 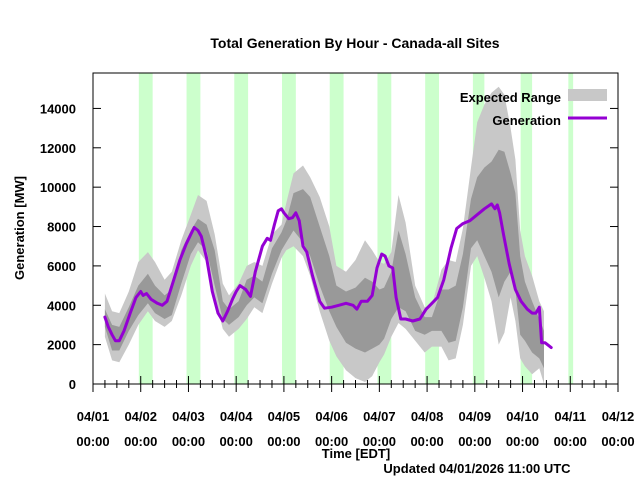 What do you see at coordinates (331, 416) in the screenshot?
I see `x-tick-label-date: 04/06` at bounding box center [331, 416].